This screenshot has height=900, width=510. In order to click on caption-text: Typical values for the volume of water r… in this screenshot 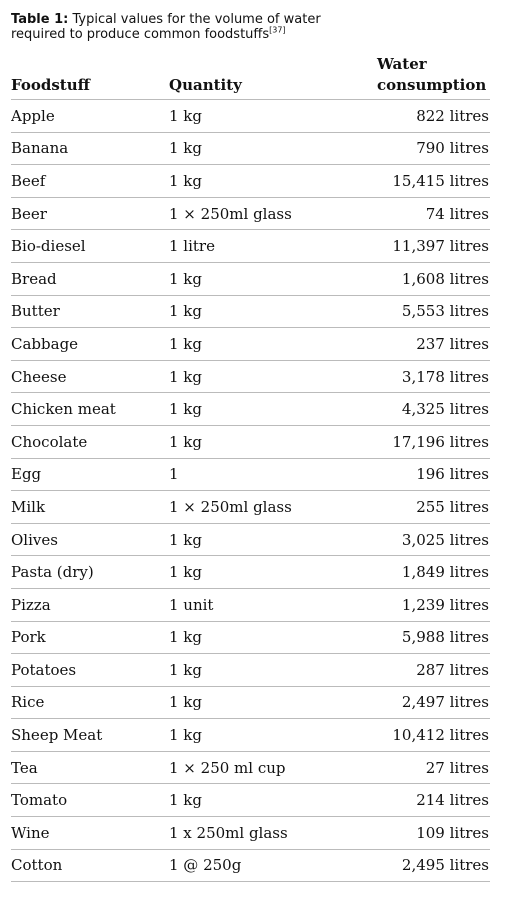, I will do `click(166, 27)`.